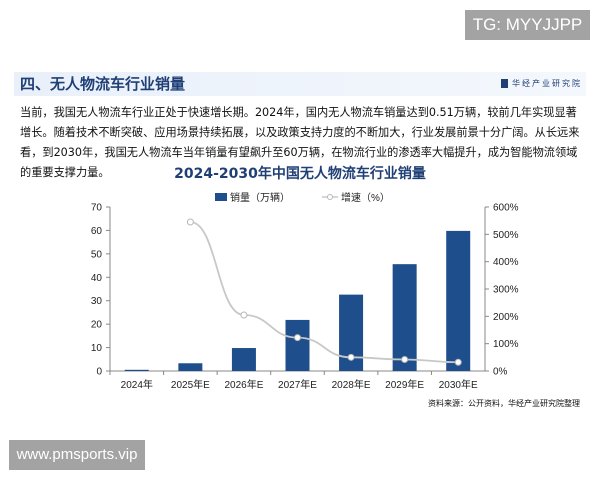 The height and width of the screenshot is (480, 600). I want to click on left-tick-label: 70, so click(97, 208).